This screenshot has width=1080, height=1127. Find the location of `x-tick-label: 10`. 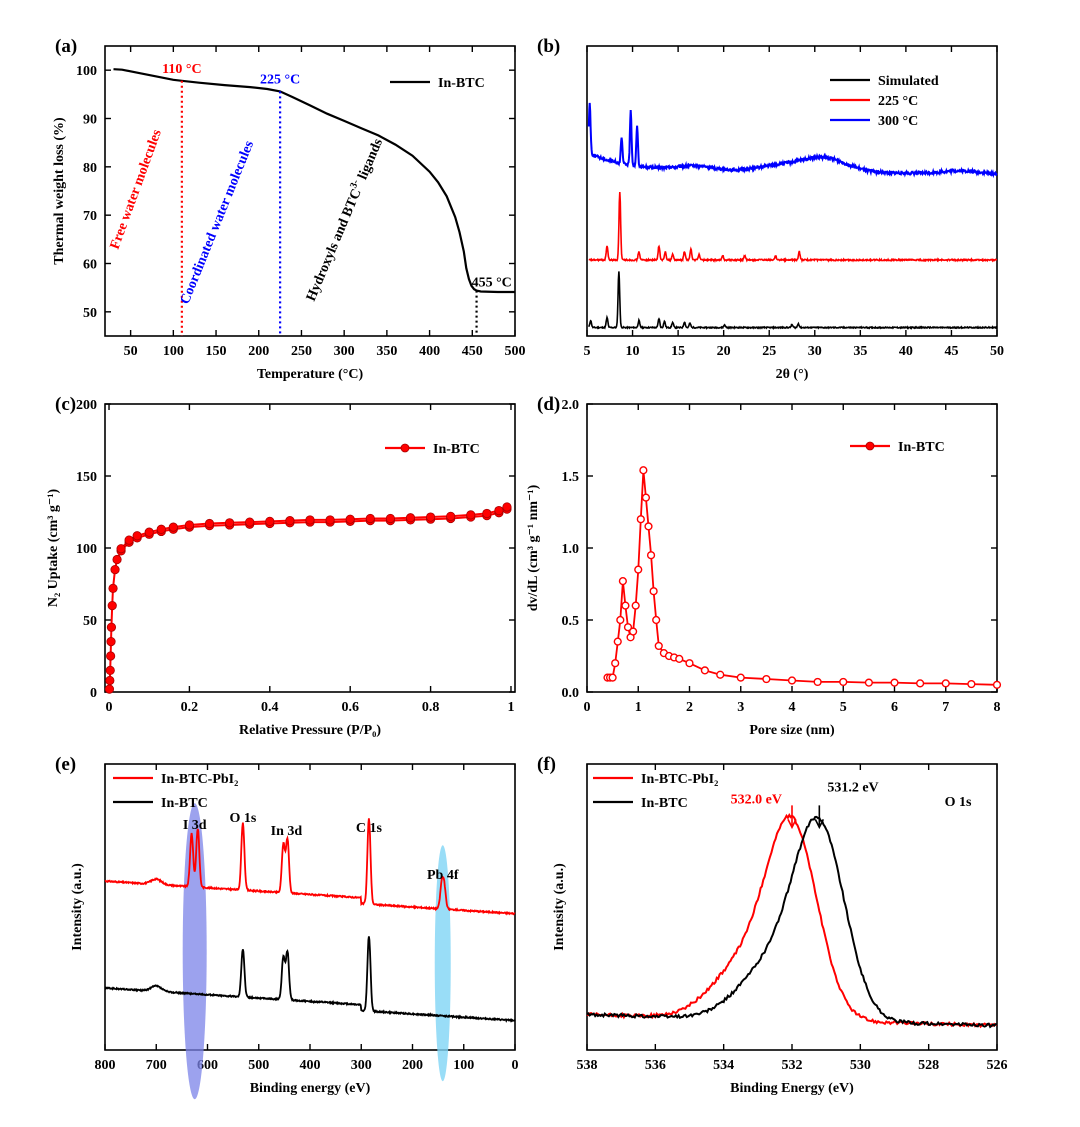

x-tick-label: 10 is located at coordinates (633, 351).